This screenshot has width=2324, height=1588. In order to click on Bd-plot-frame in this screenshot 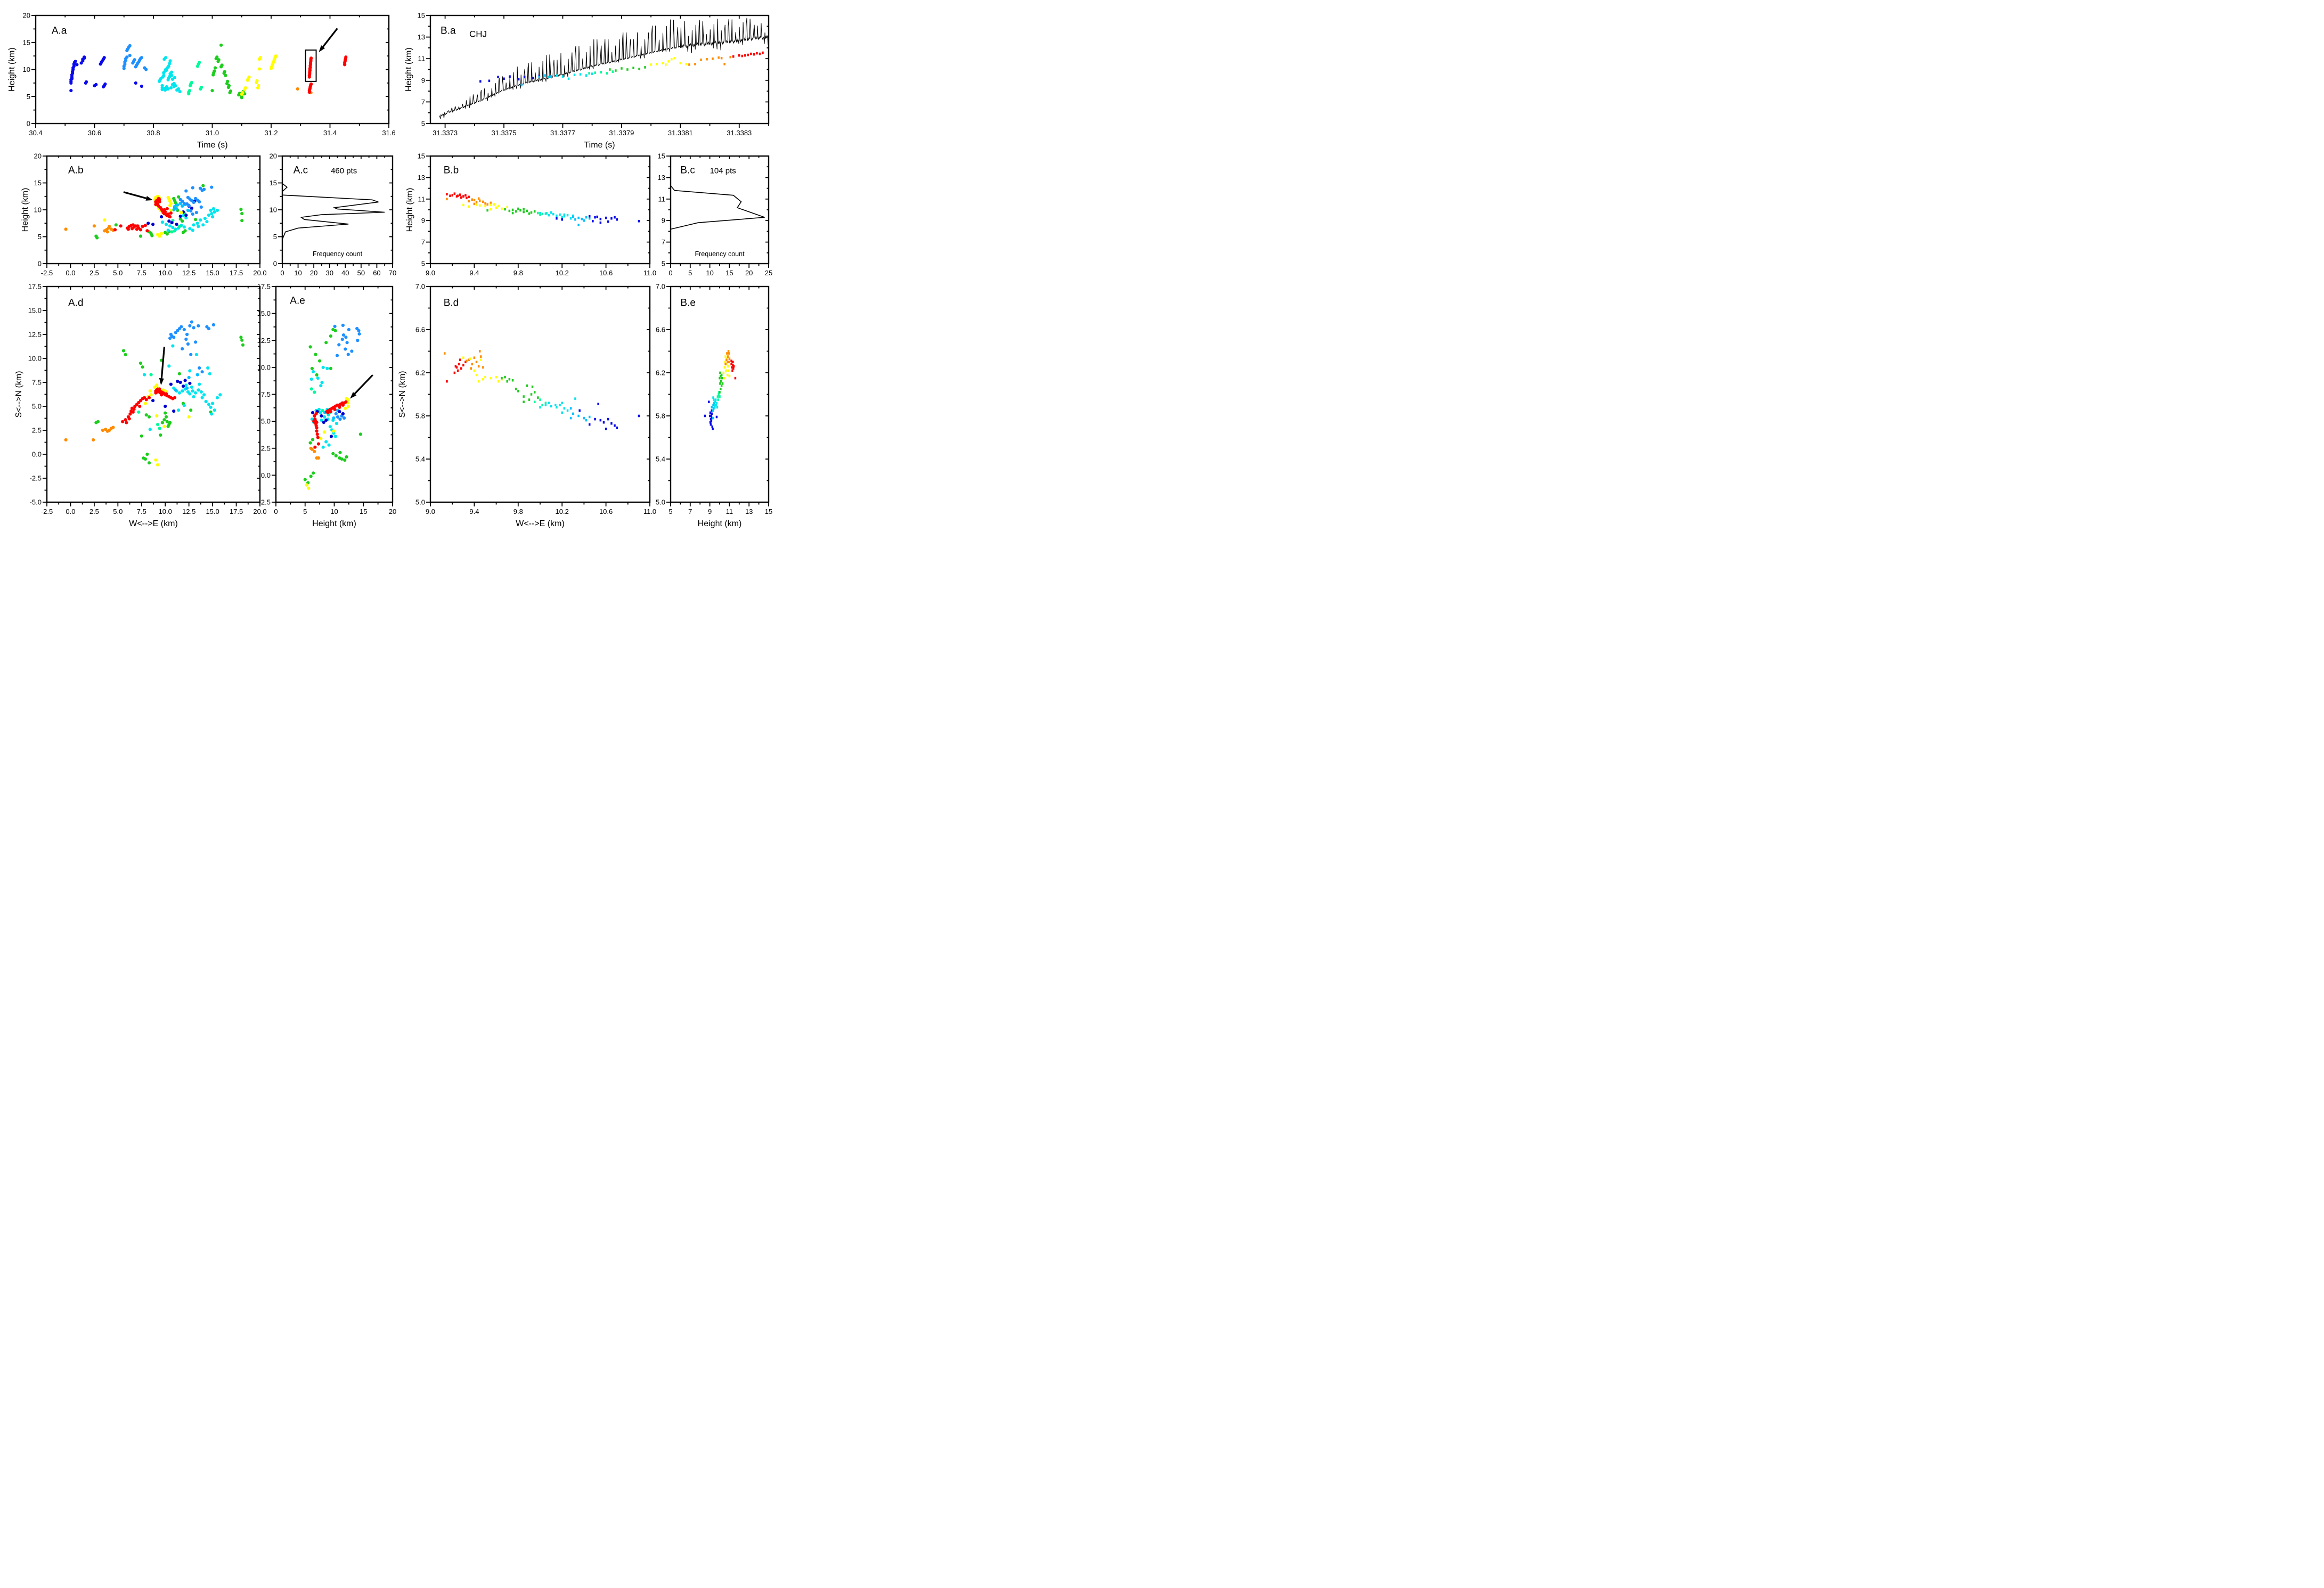, I will do `click(540, 394)`.